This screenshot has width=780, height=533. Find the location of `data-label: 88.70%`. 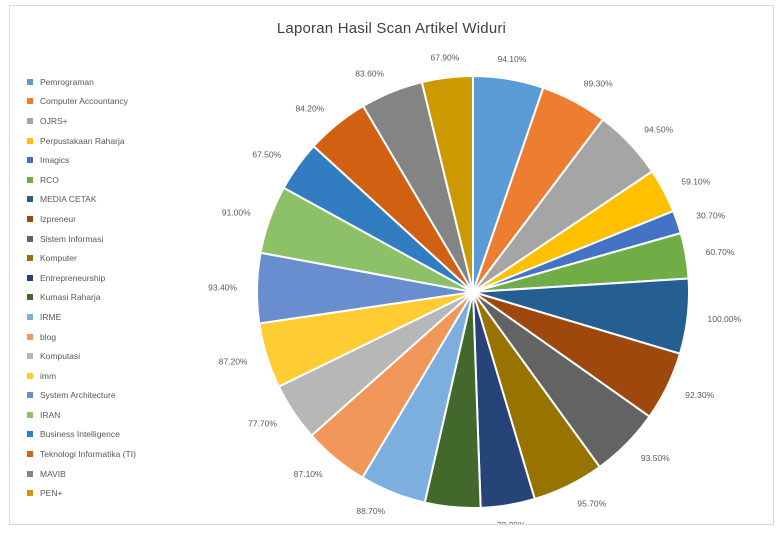

data-label: 88.70% is located at coordinates (370, 511).